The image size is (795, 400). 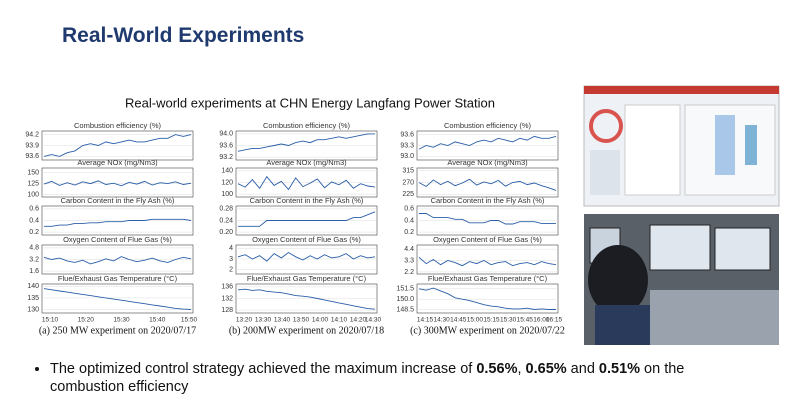 I want to click on x-tick-label: 13:20, so click(x=244, y=320).